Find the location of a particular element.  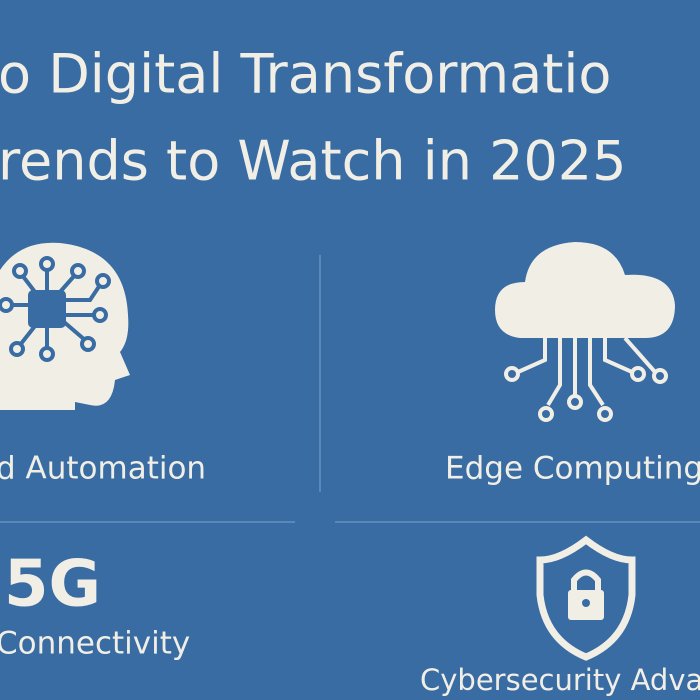

ai-head-icon is located at coordinates (65, 326).